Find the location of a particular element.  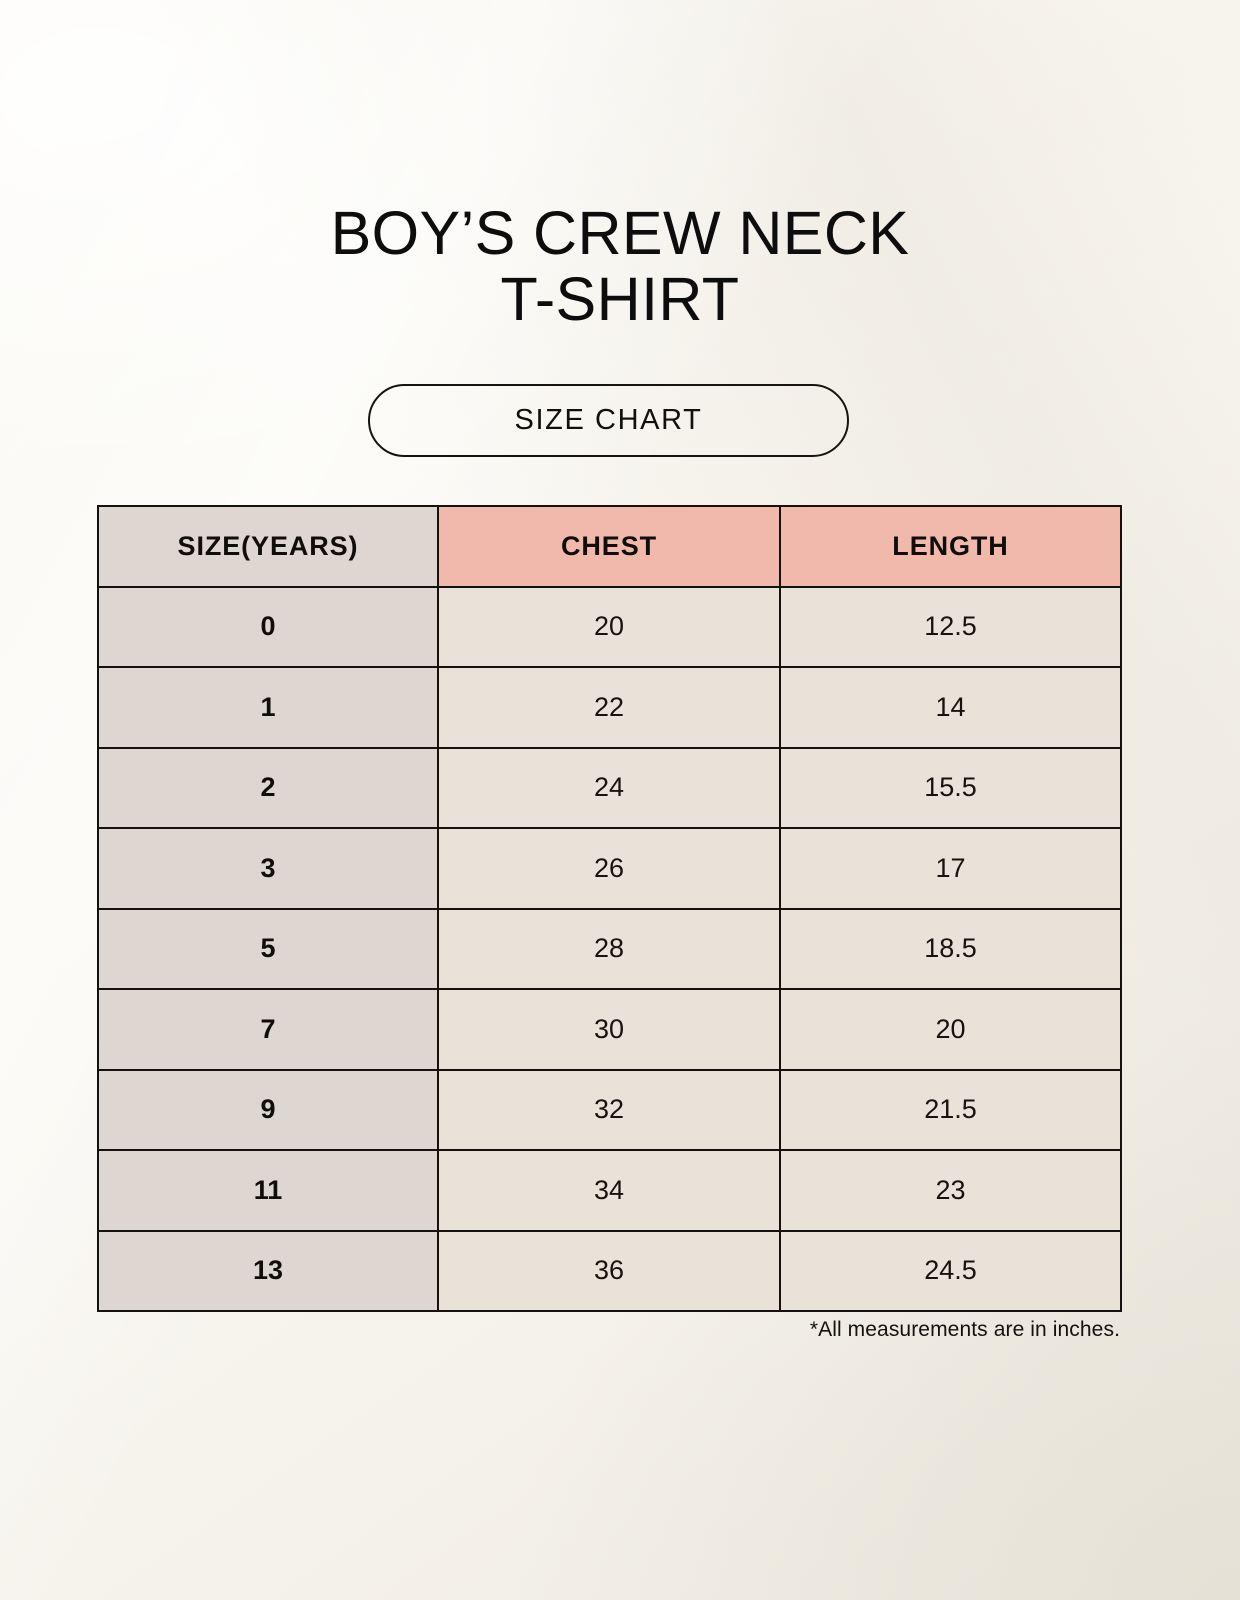

cell-chest: 36 is located at coordinates (609, 1270).